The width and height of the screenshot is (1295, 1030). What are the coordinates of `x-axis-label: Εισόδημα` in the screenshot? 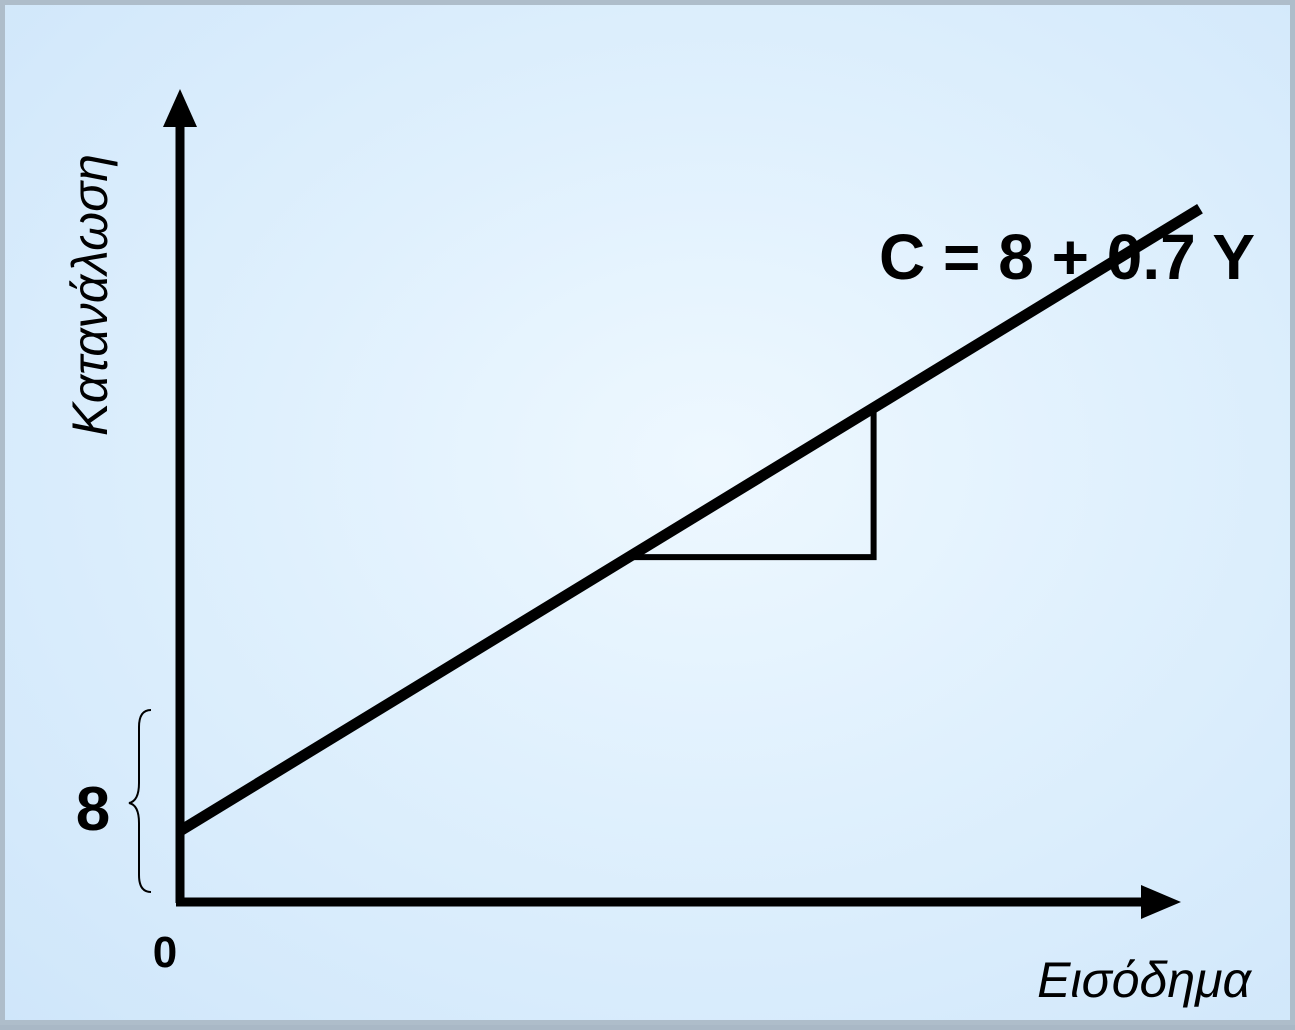 It's located at (1144, 980).